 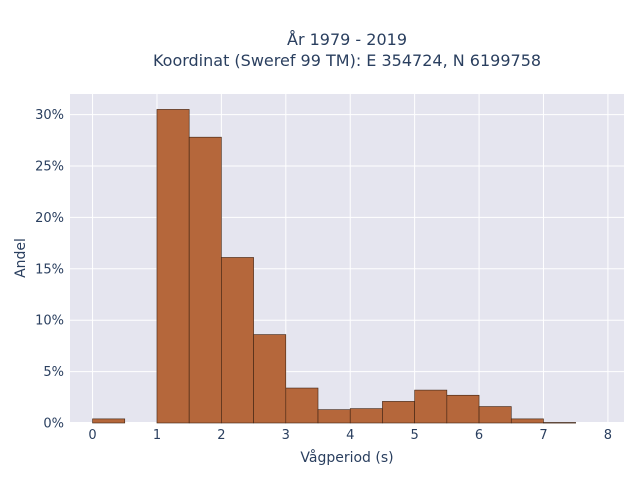 I want to click on x-axis-title: Vågperiod (s), so click(x=346, y=457).